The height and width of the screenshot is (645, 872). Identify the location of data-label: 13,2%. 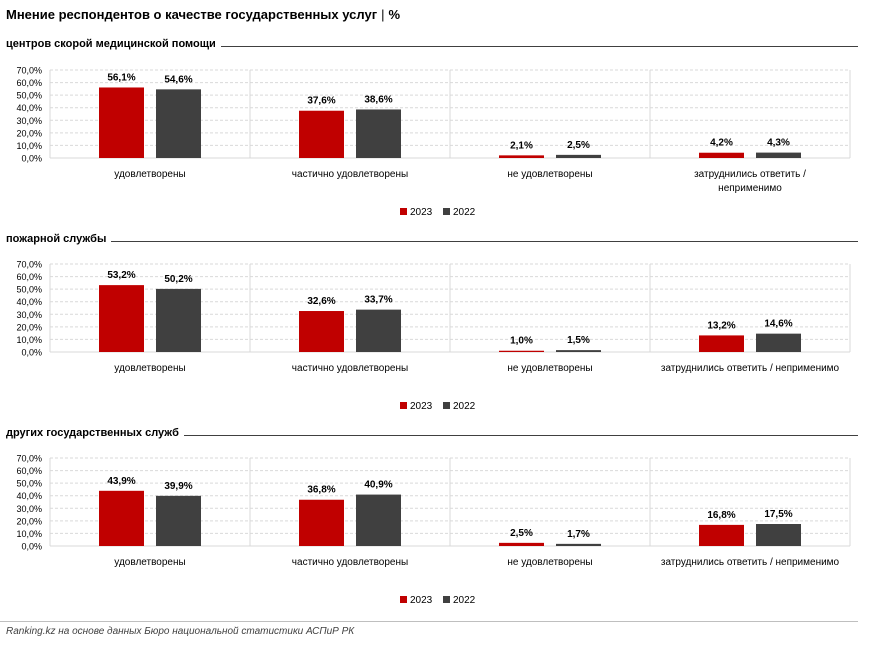
(721, 325).